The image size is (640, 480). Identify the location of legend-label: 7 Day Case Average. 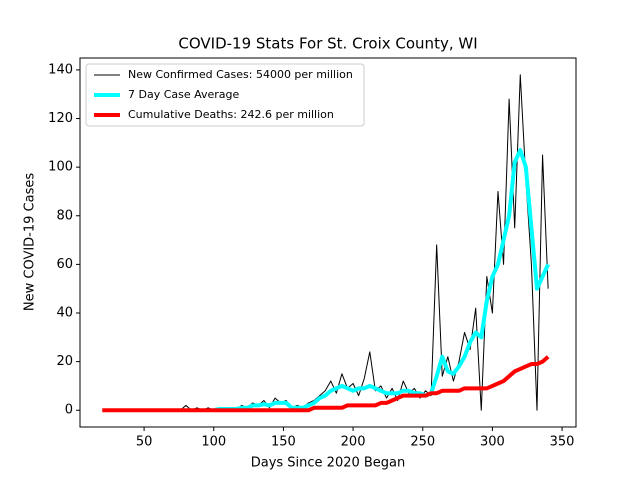
(184, 94).